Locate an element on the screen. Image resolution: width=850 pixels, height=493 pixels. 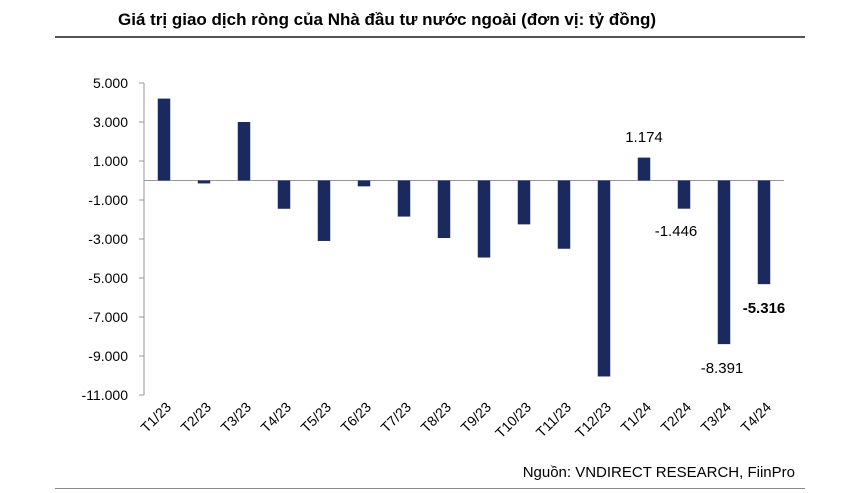
y-tick-label: -9.000 is located at coordinates (108, 356).